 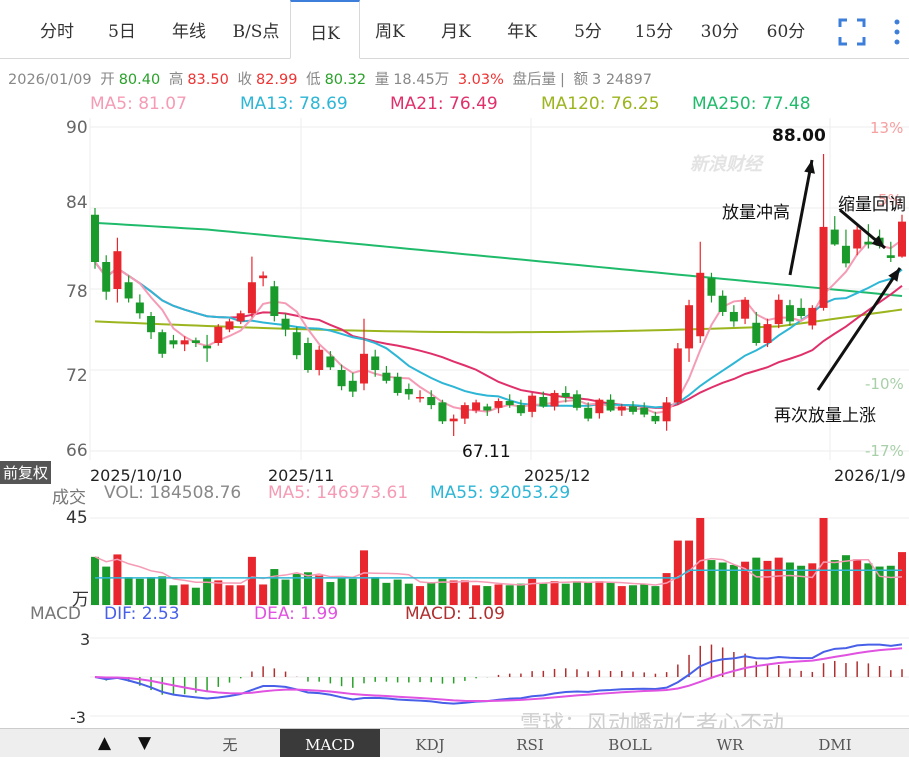 I want to click on tab-yearly-k: 年K, so click(x=522, y=32).